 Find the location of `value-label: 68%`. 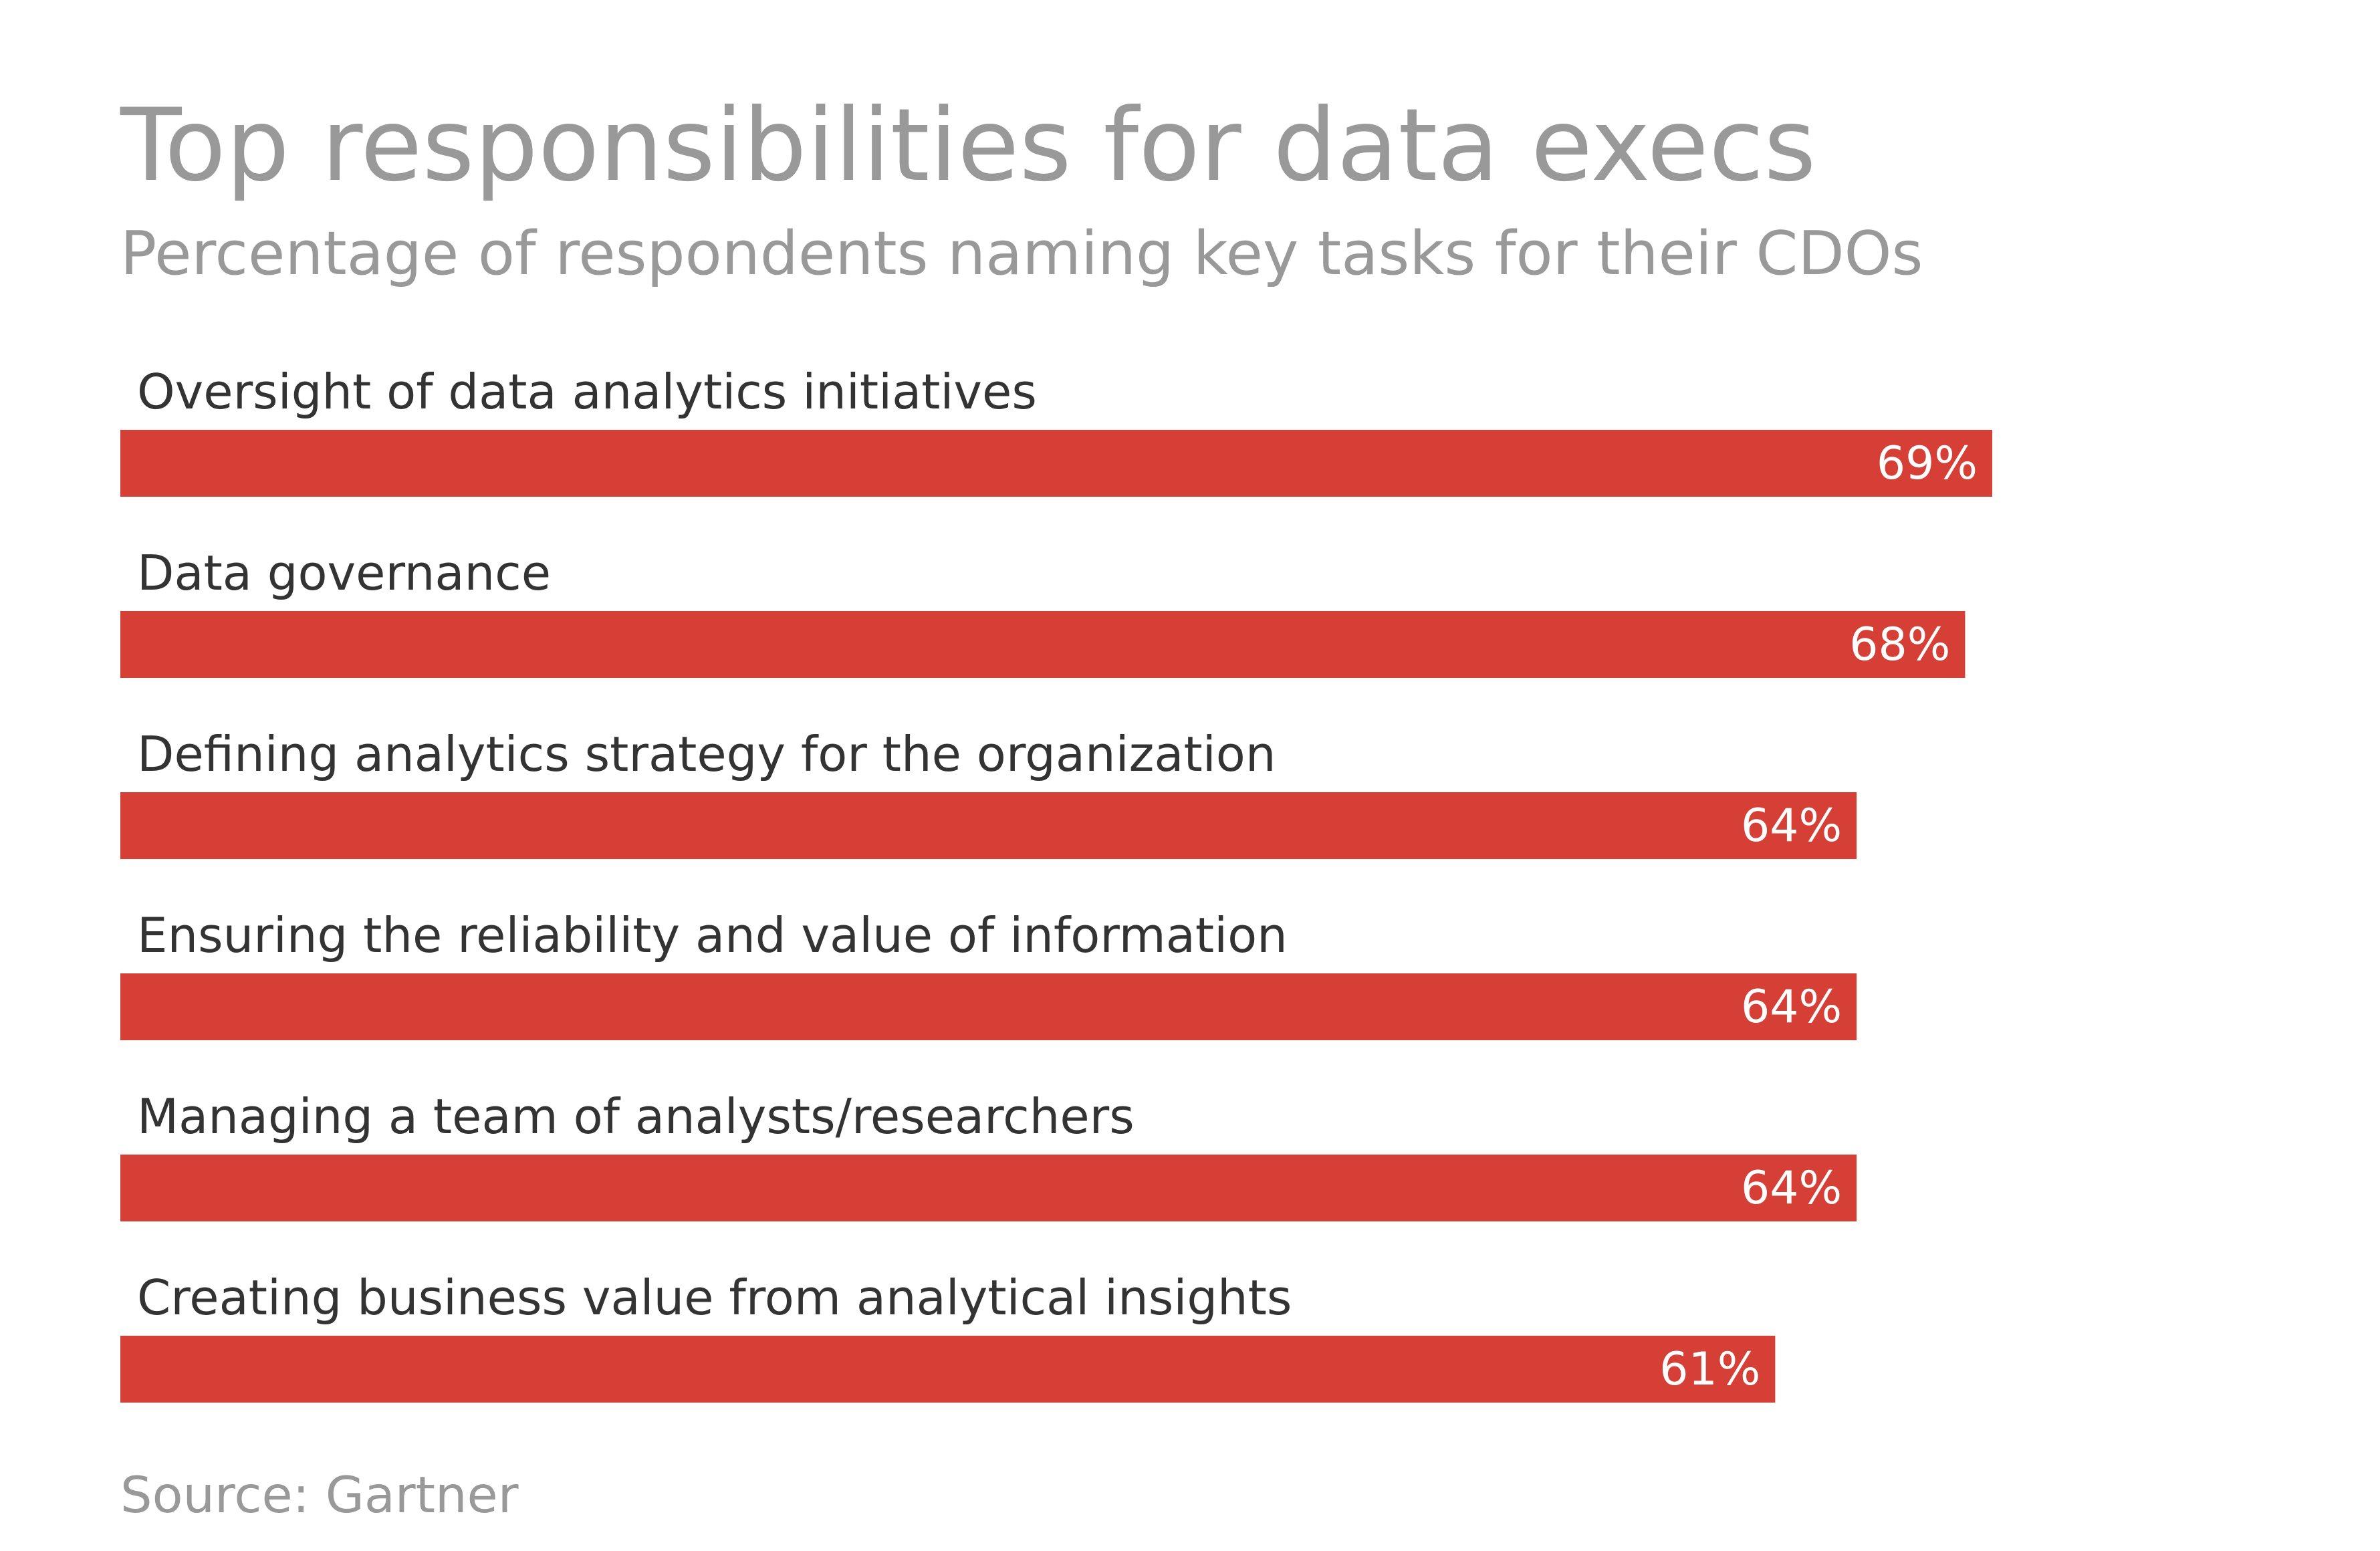

value-label: 68% is located at coordinates (1899, 644).